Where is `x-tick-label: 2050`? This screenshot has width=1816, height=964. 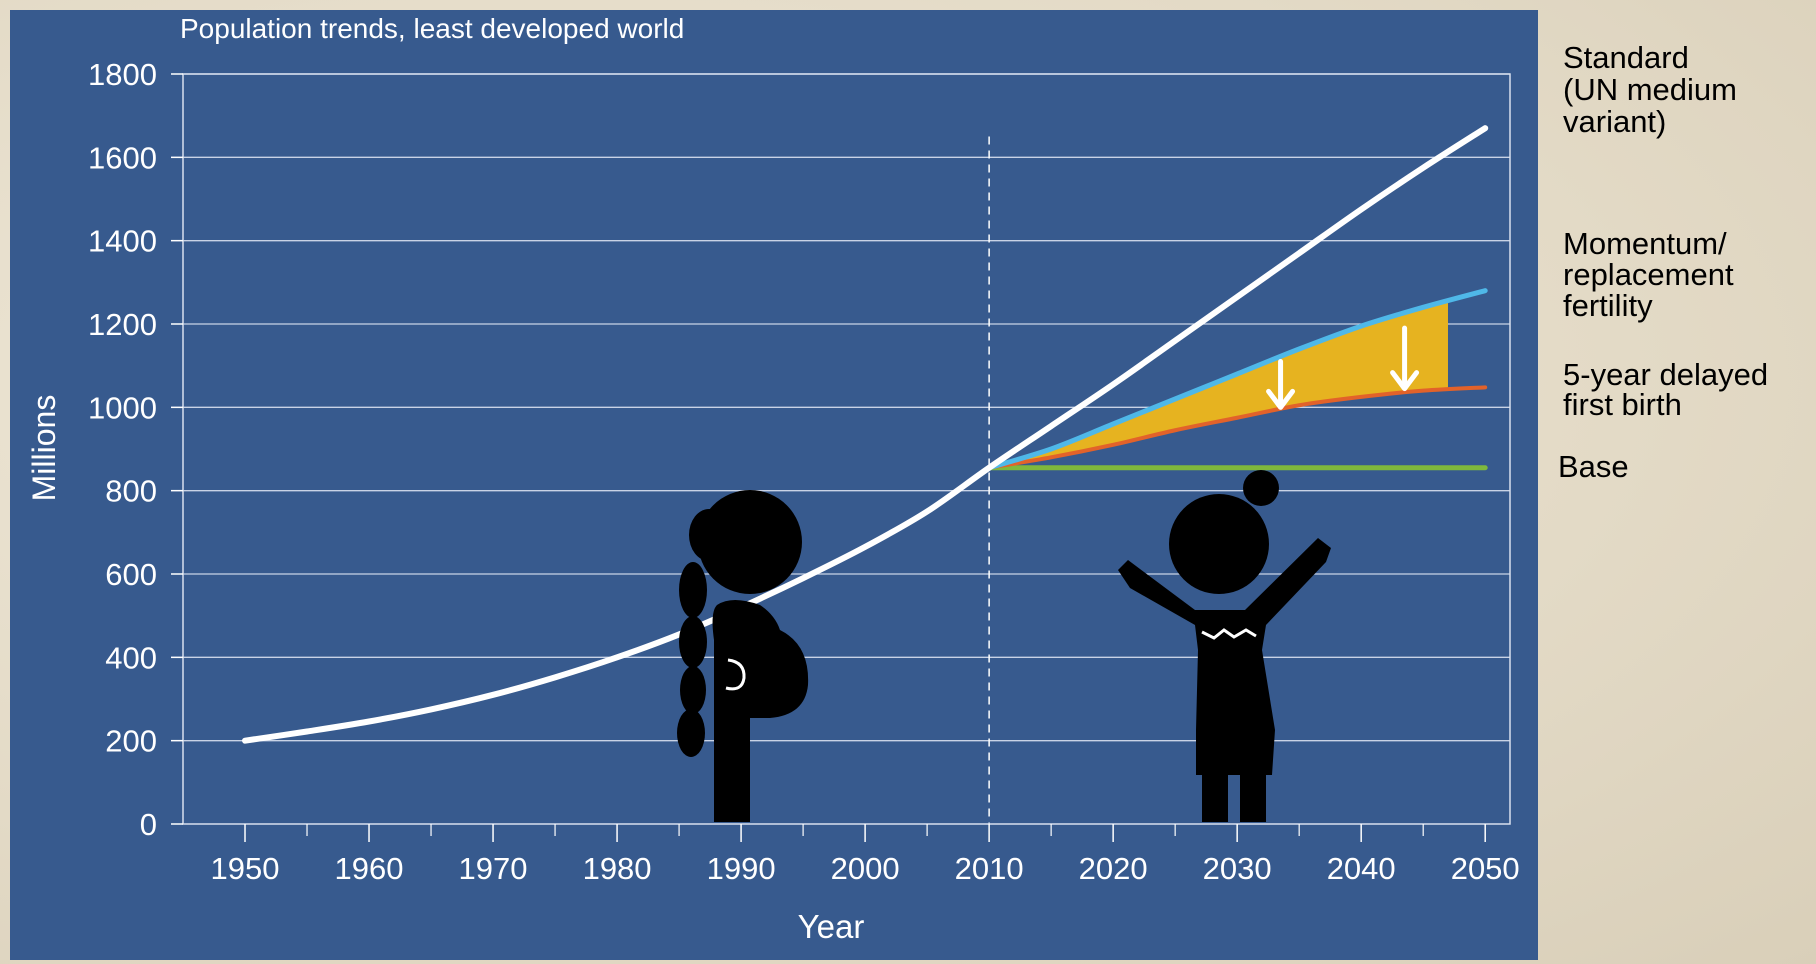 x-tick-label: 2050 is located at coordinates (1485, 868).